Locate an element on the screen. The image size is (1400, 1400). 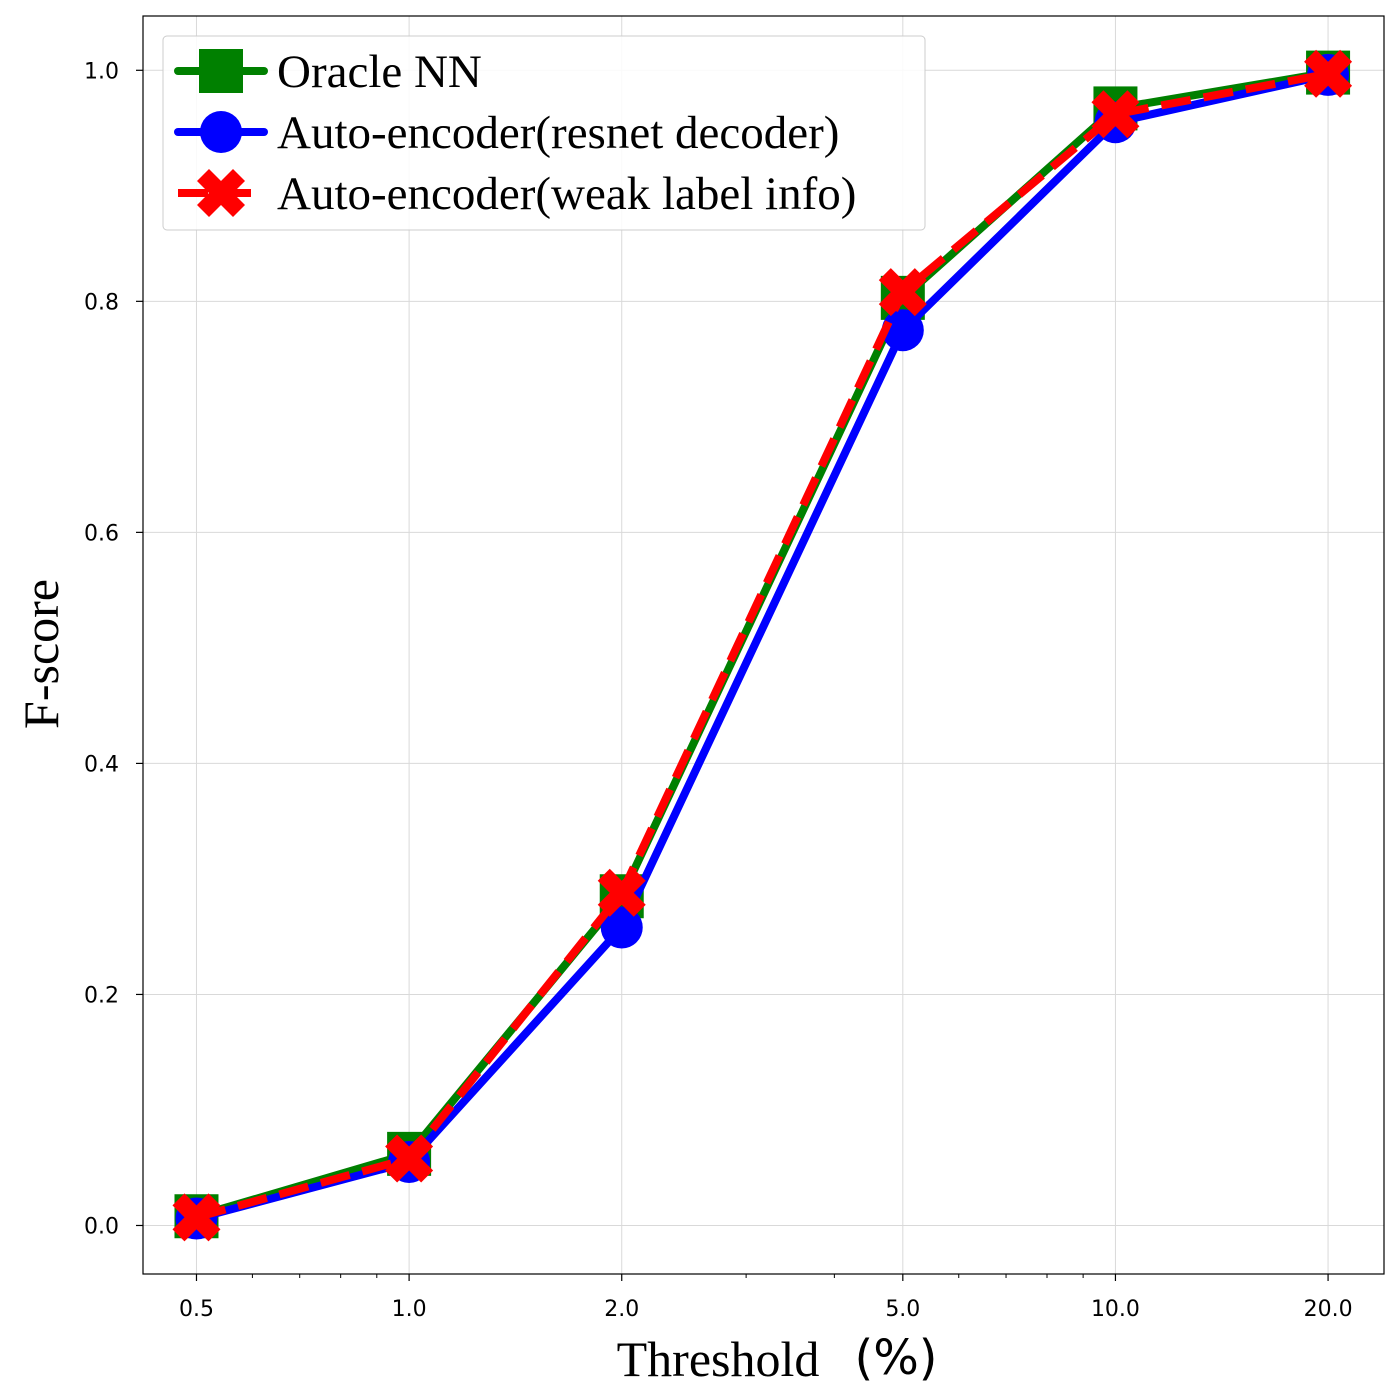
y-tick-label: 0.8 is located at coordinates (101, 302).